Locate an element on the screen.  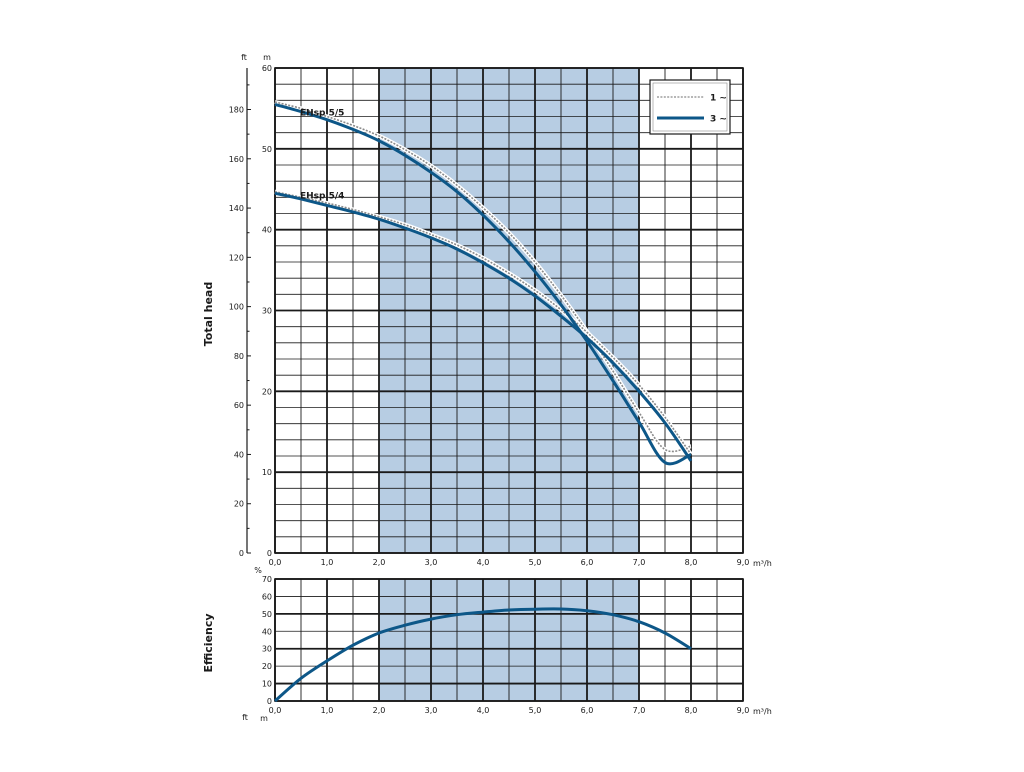
eff-y-axis-title: Efficiency is located at coordinates (208, 642).